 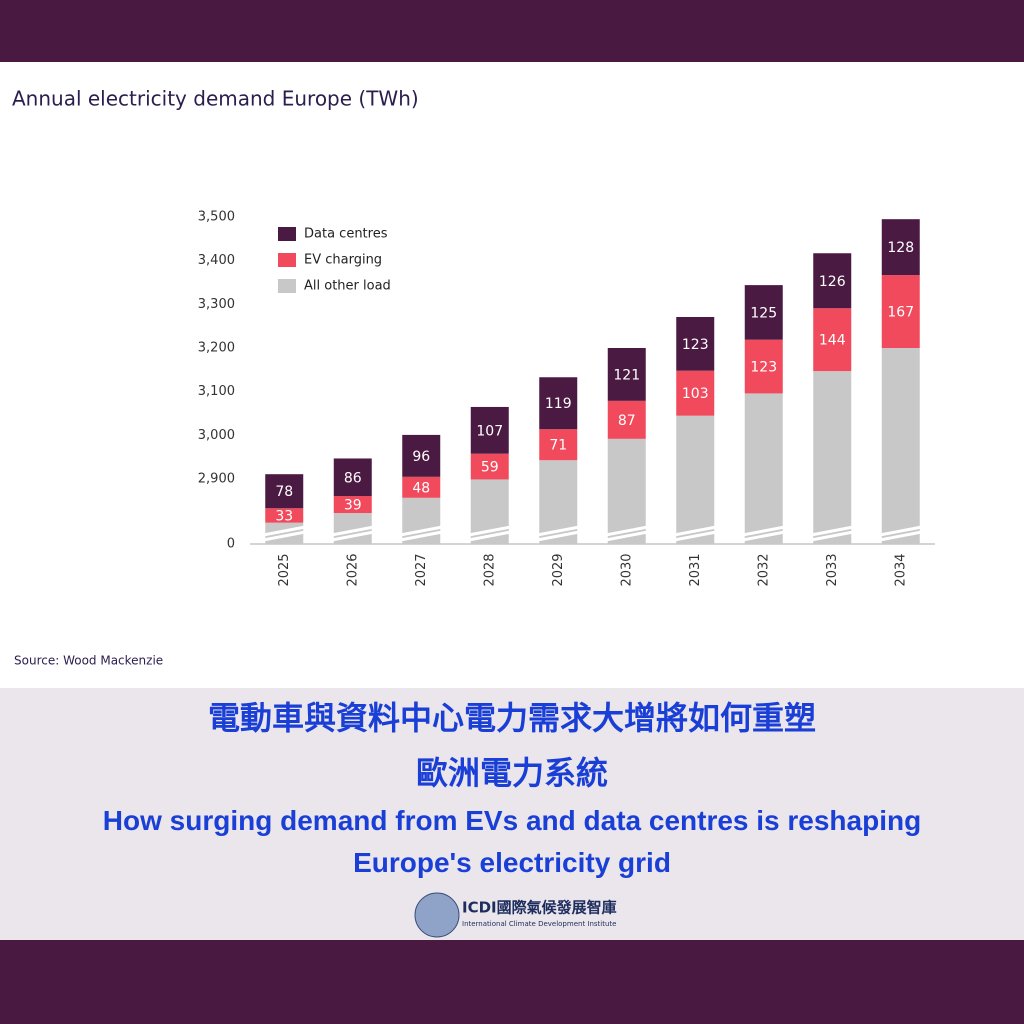 What do you see at coordinates (695, 569) in the screenshot?
I see `x-tick-label: 2031` at bounding box center [695, 569].